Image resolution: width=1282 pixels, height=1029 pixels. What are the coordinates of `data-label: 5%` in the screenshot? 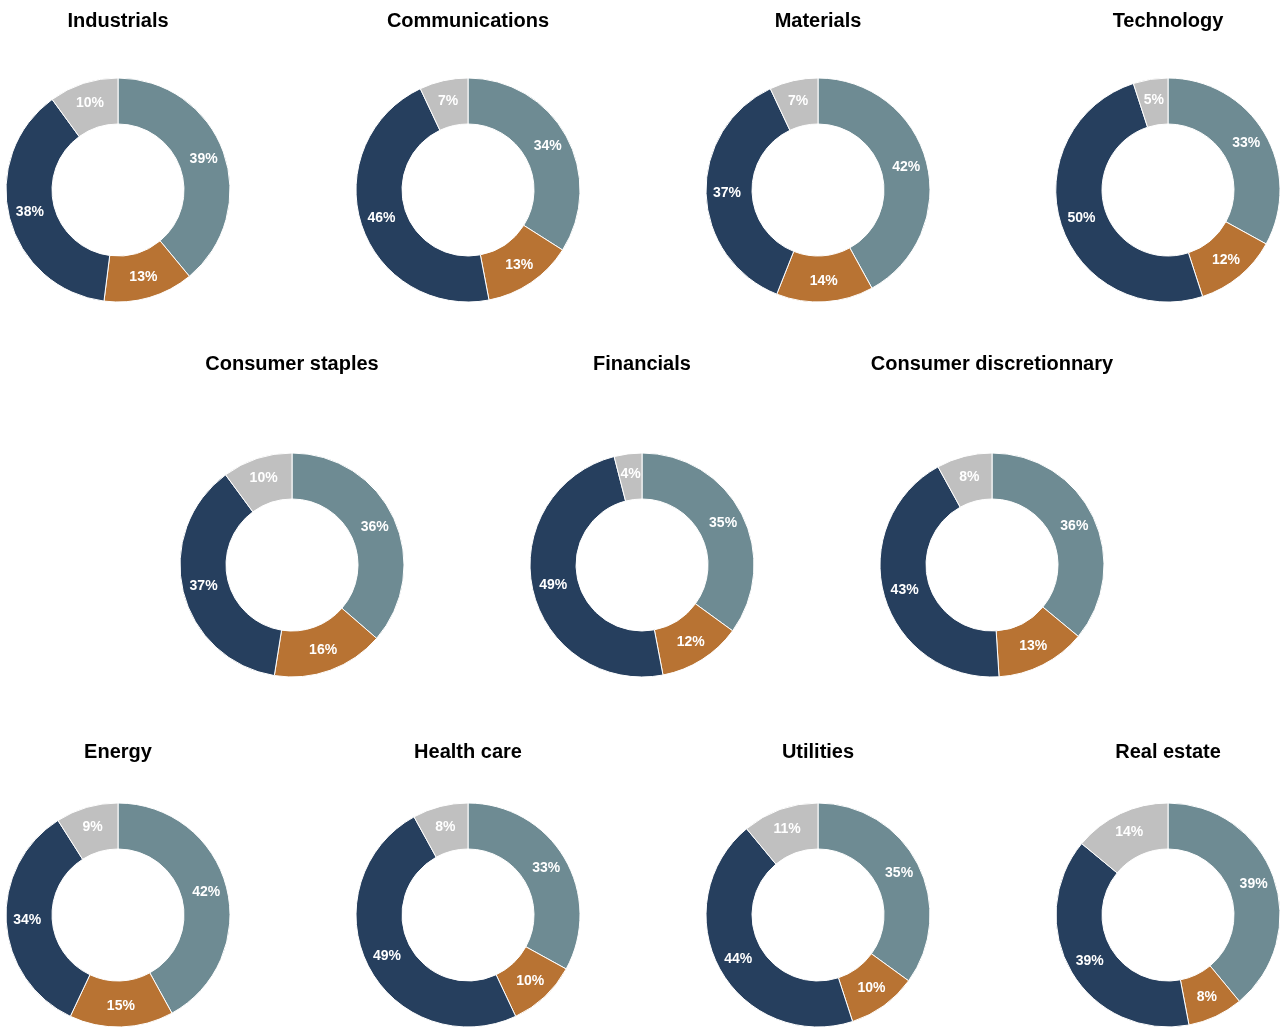 It's located at (1154, 98).